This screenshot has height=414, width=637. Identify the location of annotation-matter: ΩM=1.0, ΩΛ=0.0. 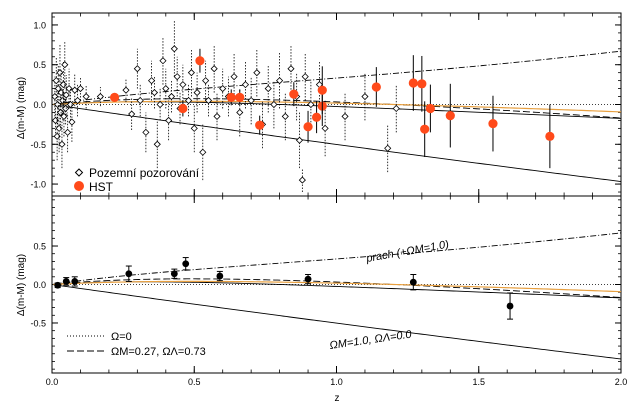
(371, 340).